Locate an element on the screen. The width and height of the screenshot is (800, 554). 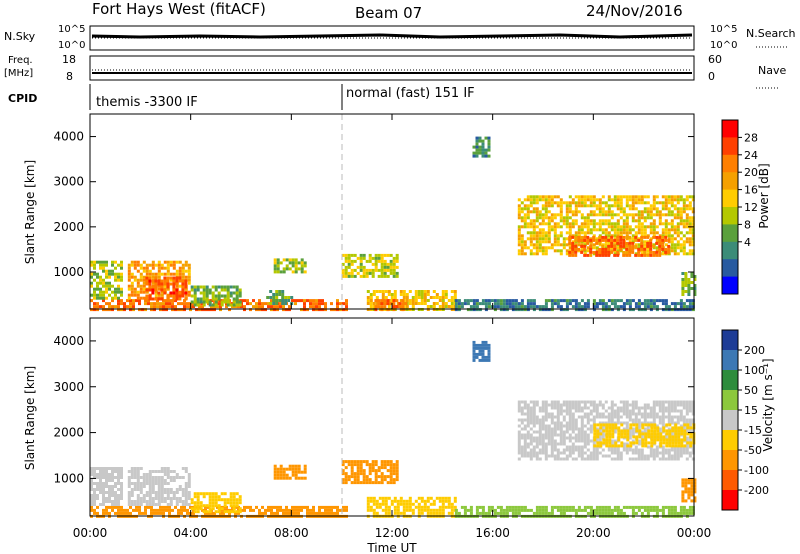
velocity-ytick-label: 1000 is located at coordinates (68, 478).